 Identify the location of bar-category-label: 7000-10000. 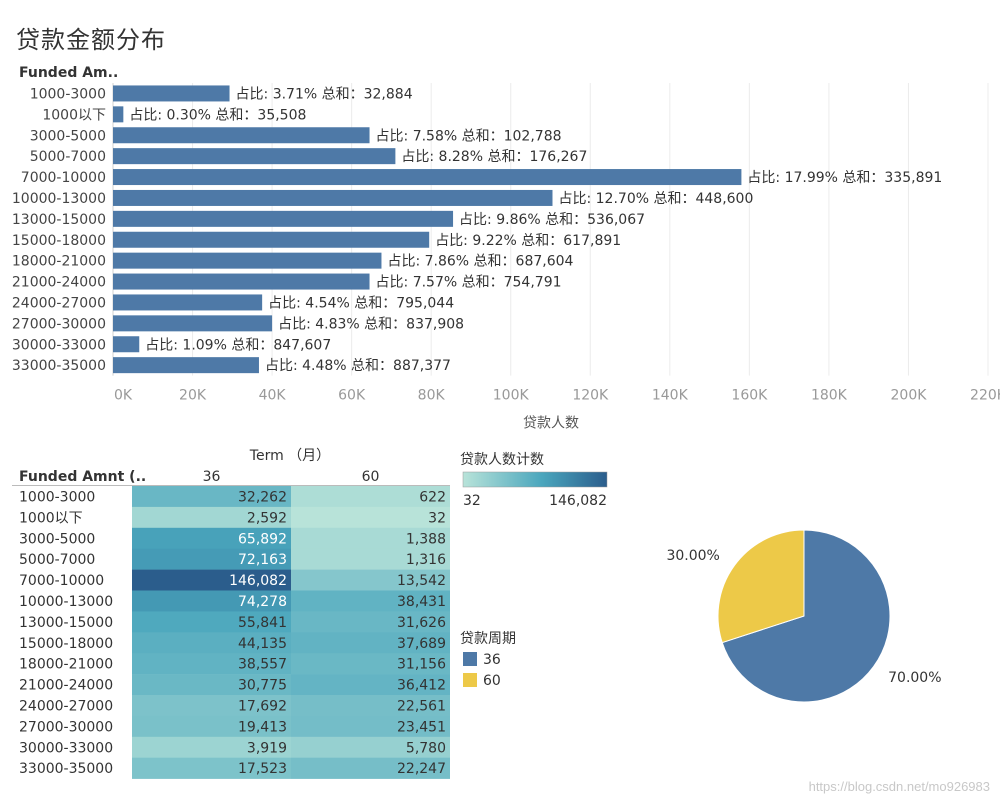
(63, 178).